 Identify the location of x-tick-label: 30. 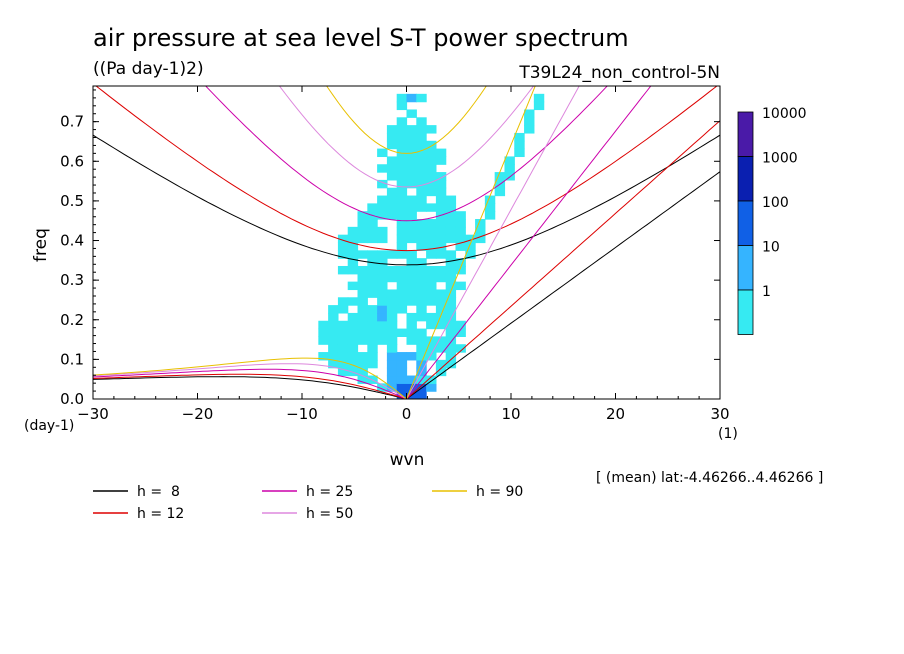
(719, 414).